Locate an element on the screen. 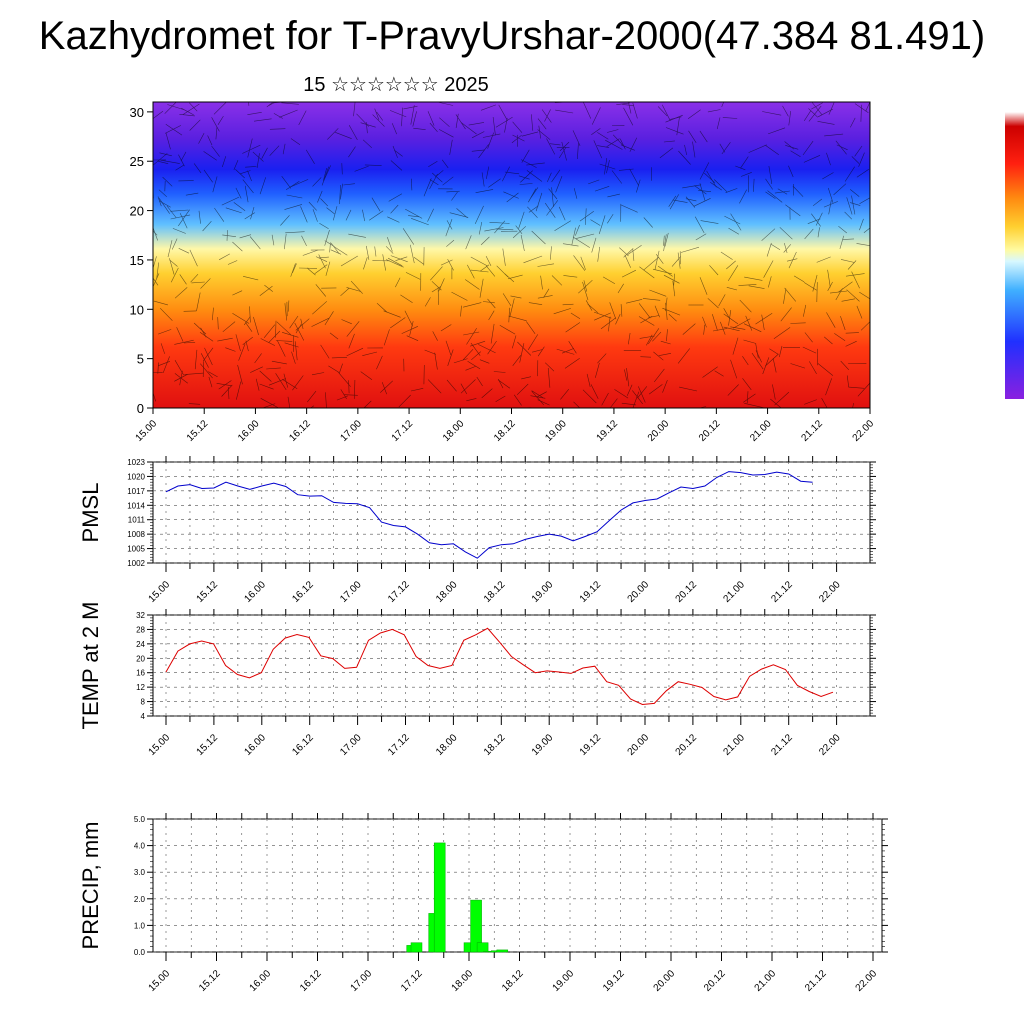 Image resolution: width=1024 pixels, height=1024 pixels. x-tick-label: 16.00 is located at coordinates (249, 431).